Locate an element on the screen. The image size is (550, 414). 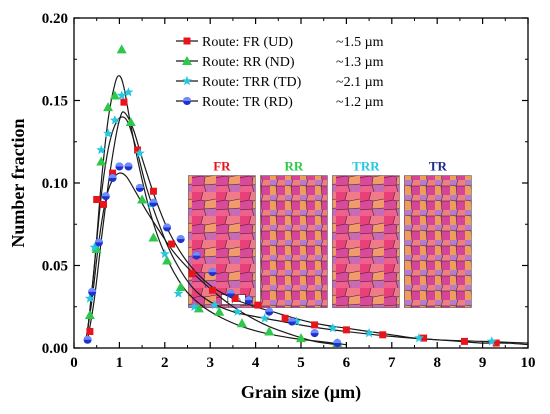
y-axis-title: Number fraction is located at coordinates (18, 182).